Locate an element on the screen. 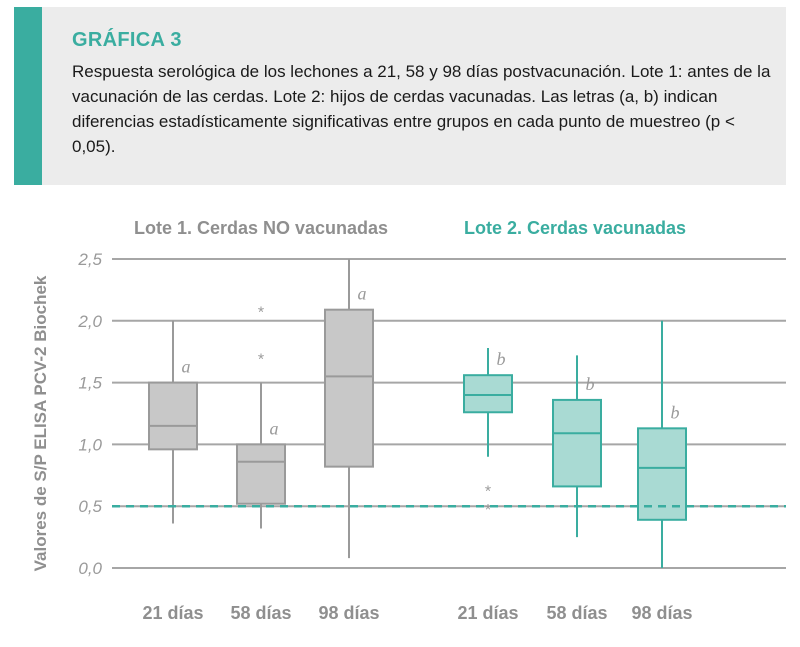  accent-bar is located at coordinates (28, 96).